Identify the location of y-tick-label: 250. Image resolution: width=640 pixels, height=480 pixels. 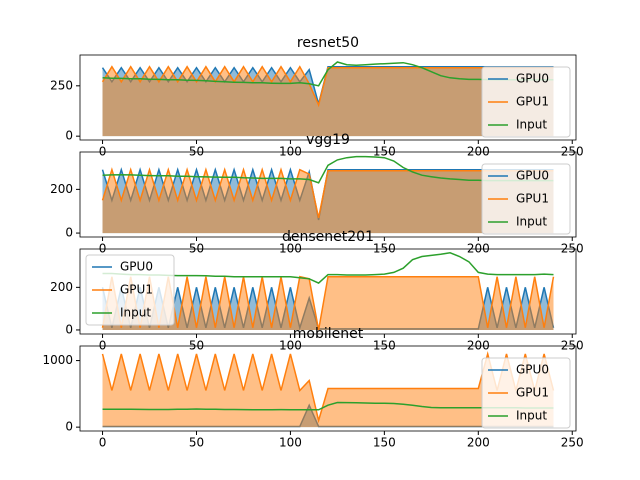
(61, 85).